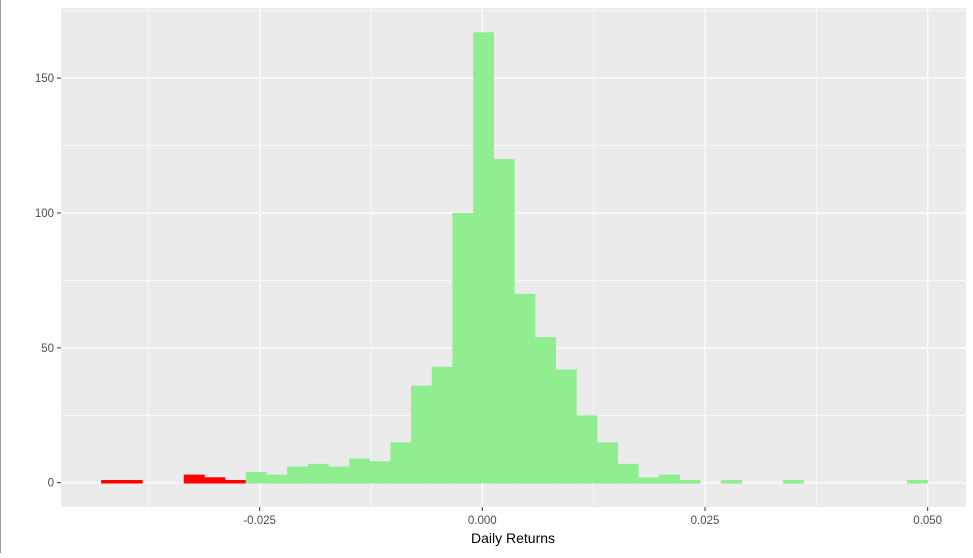  What do you see at coordinates (592, 517) in the screenshot?
I see `x-axis: -0.025 0.000 0.025 0.050` at bounding box center [592, 517].